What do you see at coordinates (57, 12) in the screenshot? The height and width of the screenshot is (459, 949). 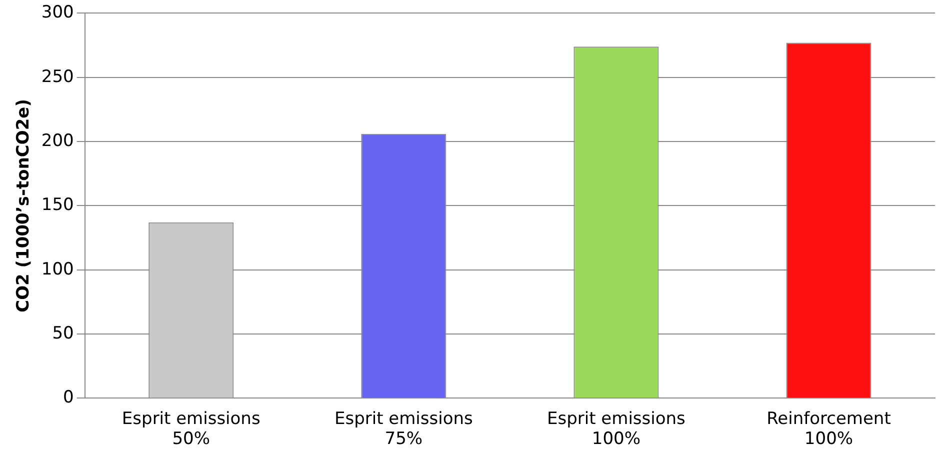 I see `y-tick-label: 300` at bounding box center [57, 12].